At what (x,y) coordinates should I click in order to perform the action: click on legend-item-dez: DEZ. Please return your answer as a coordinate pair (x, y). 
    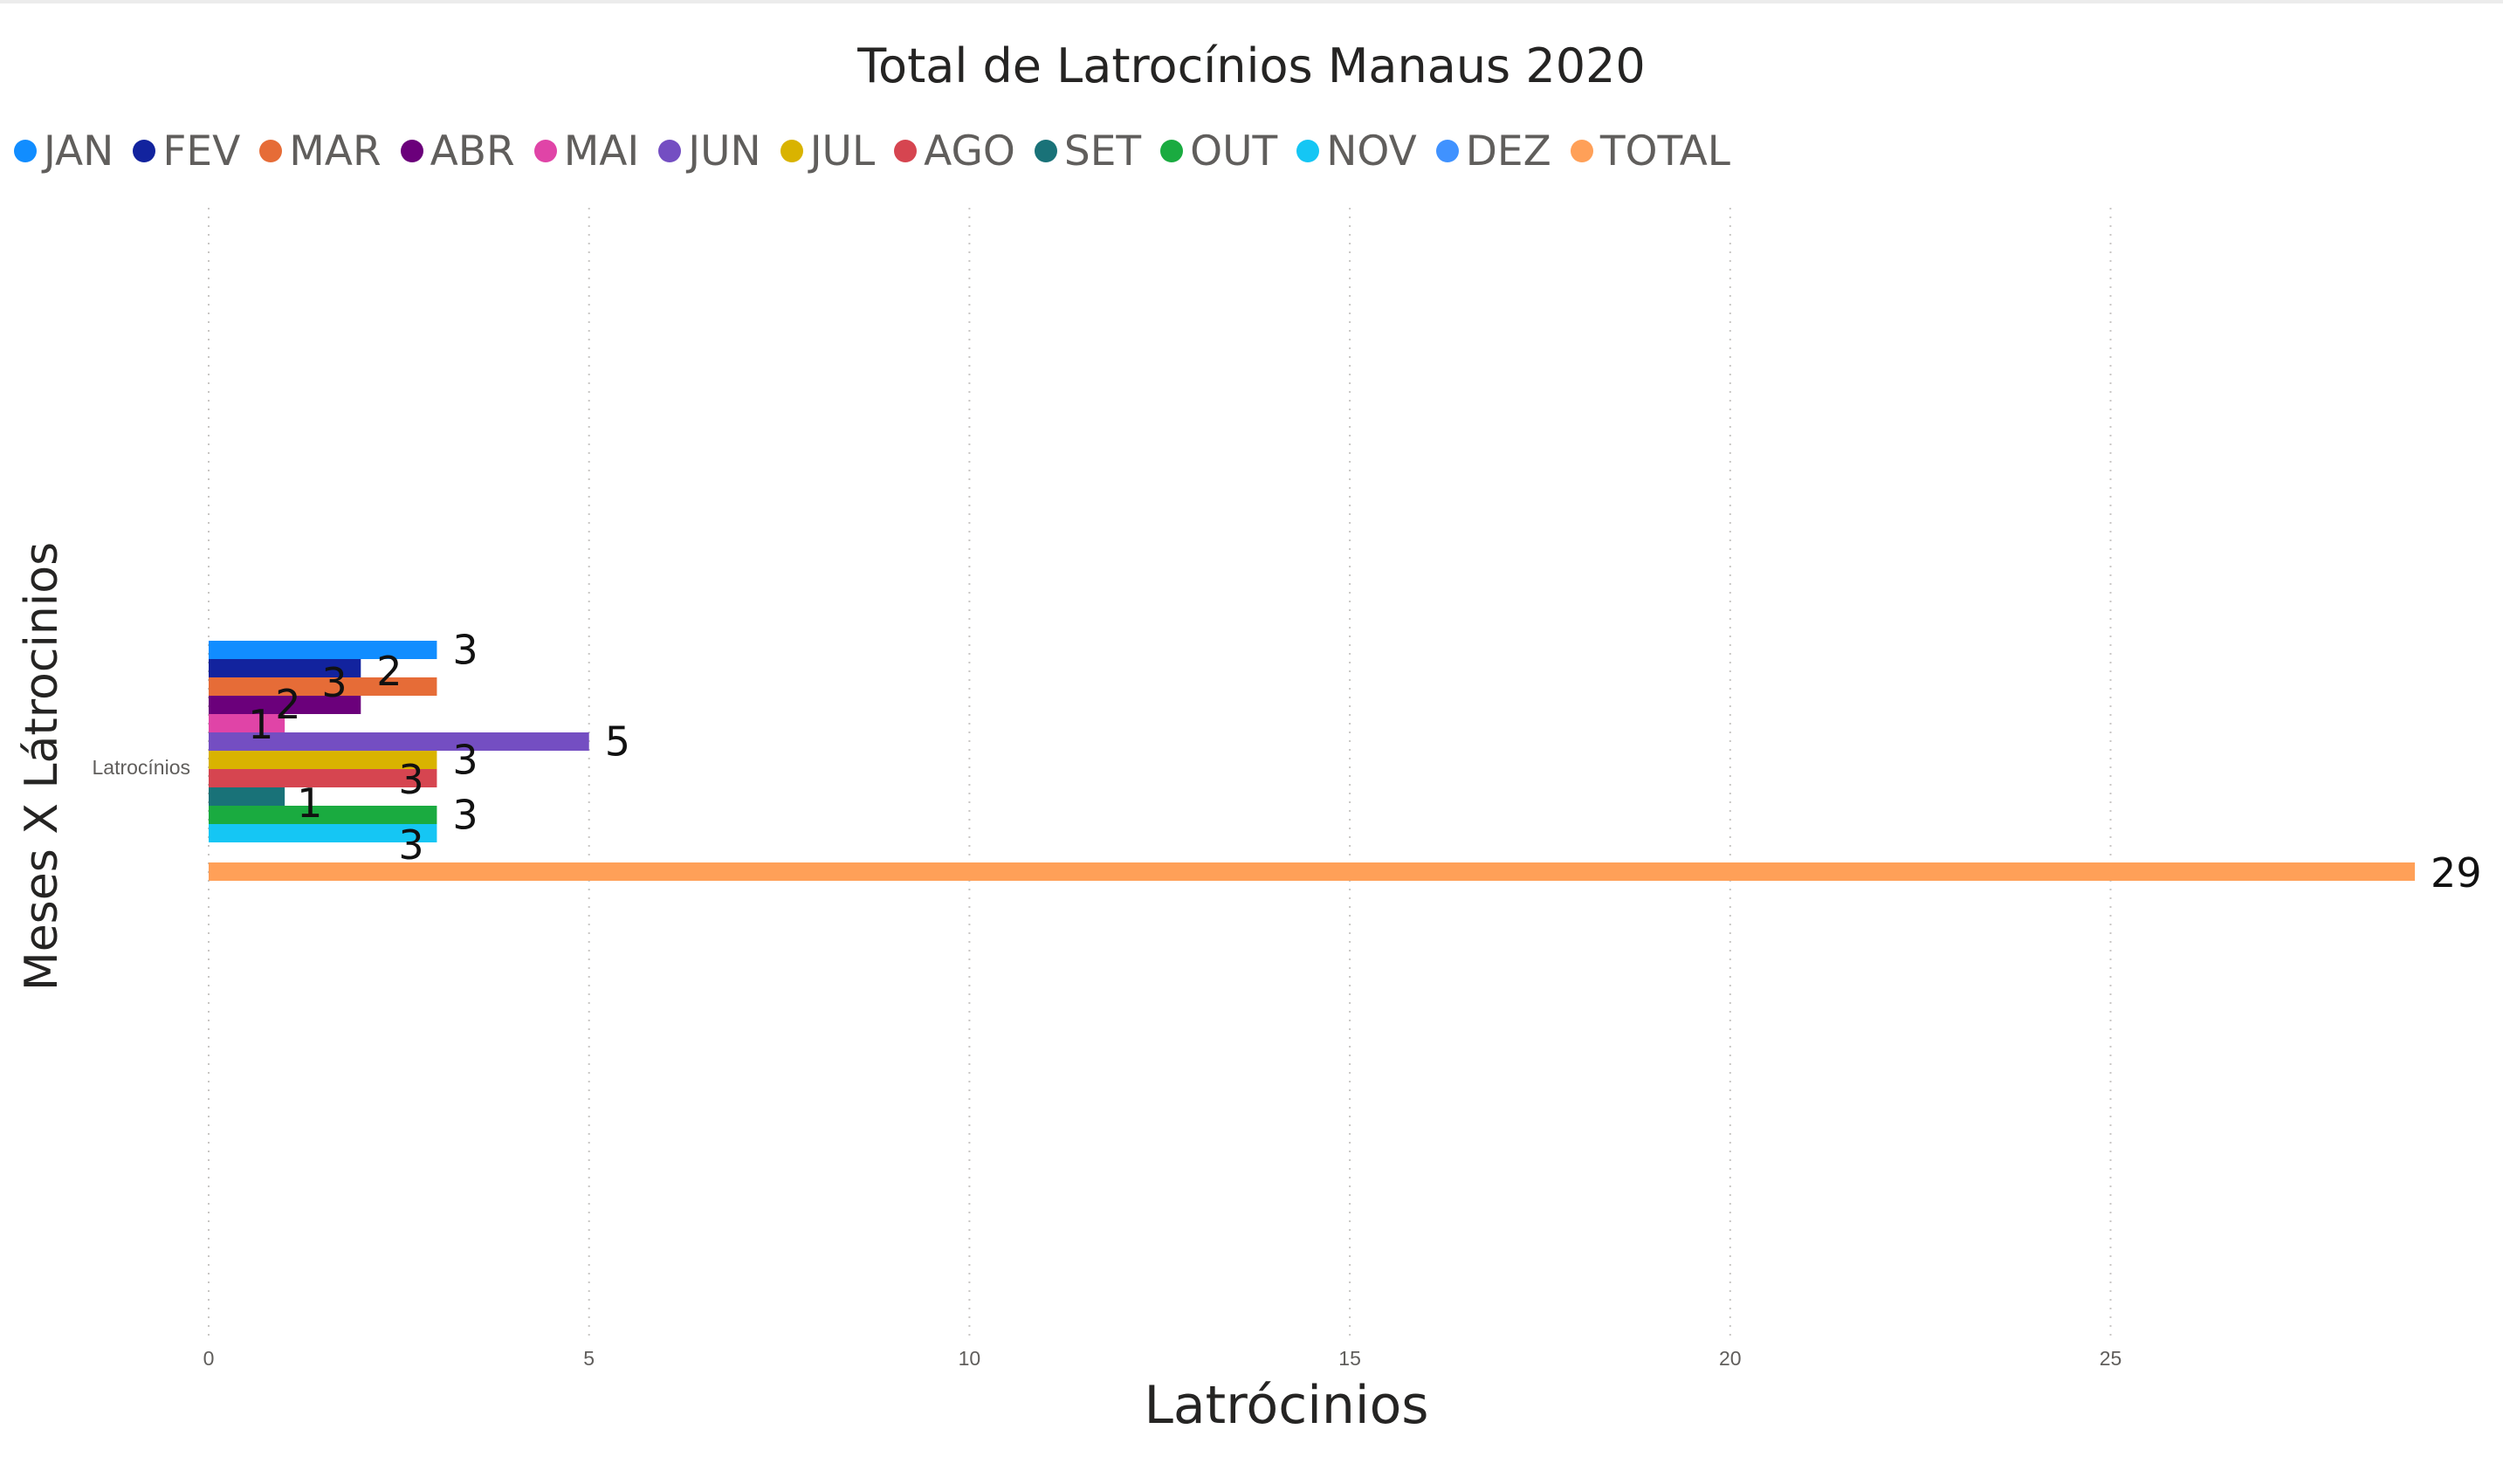
    Looking at the image, I should click on (1493, 151).